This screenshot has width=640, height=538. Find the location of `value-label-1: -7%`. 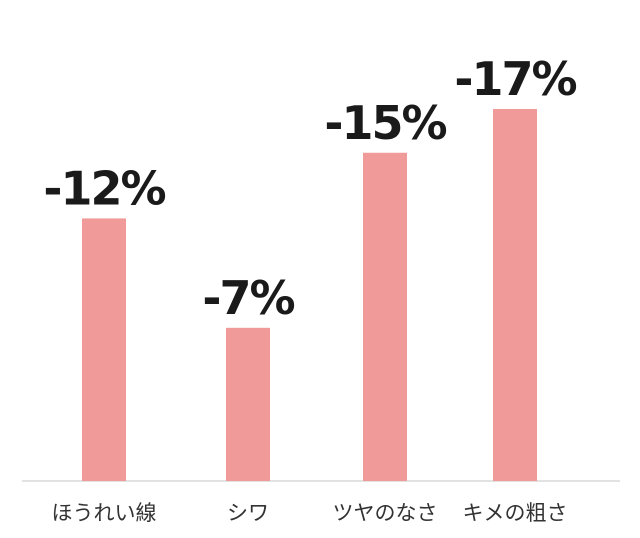

value-label-1: -7% is located at coordinates (248, 298).